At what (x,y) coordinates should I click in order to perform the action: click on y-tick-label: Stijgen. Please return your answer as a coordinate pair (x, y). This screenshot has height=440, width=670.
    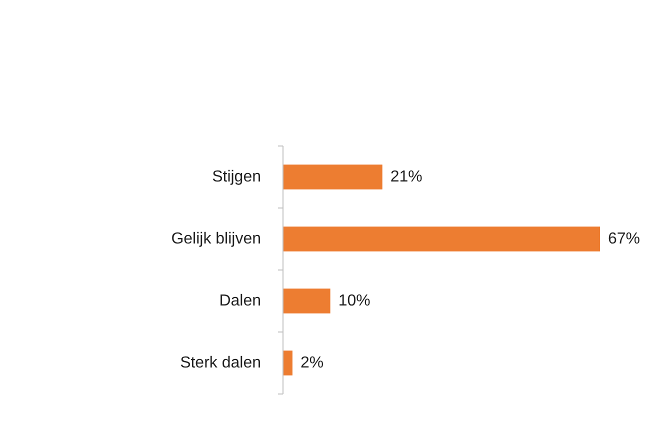
    Looking at the image, I should click on (236, 177).